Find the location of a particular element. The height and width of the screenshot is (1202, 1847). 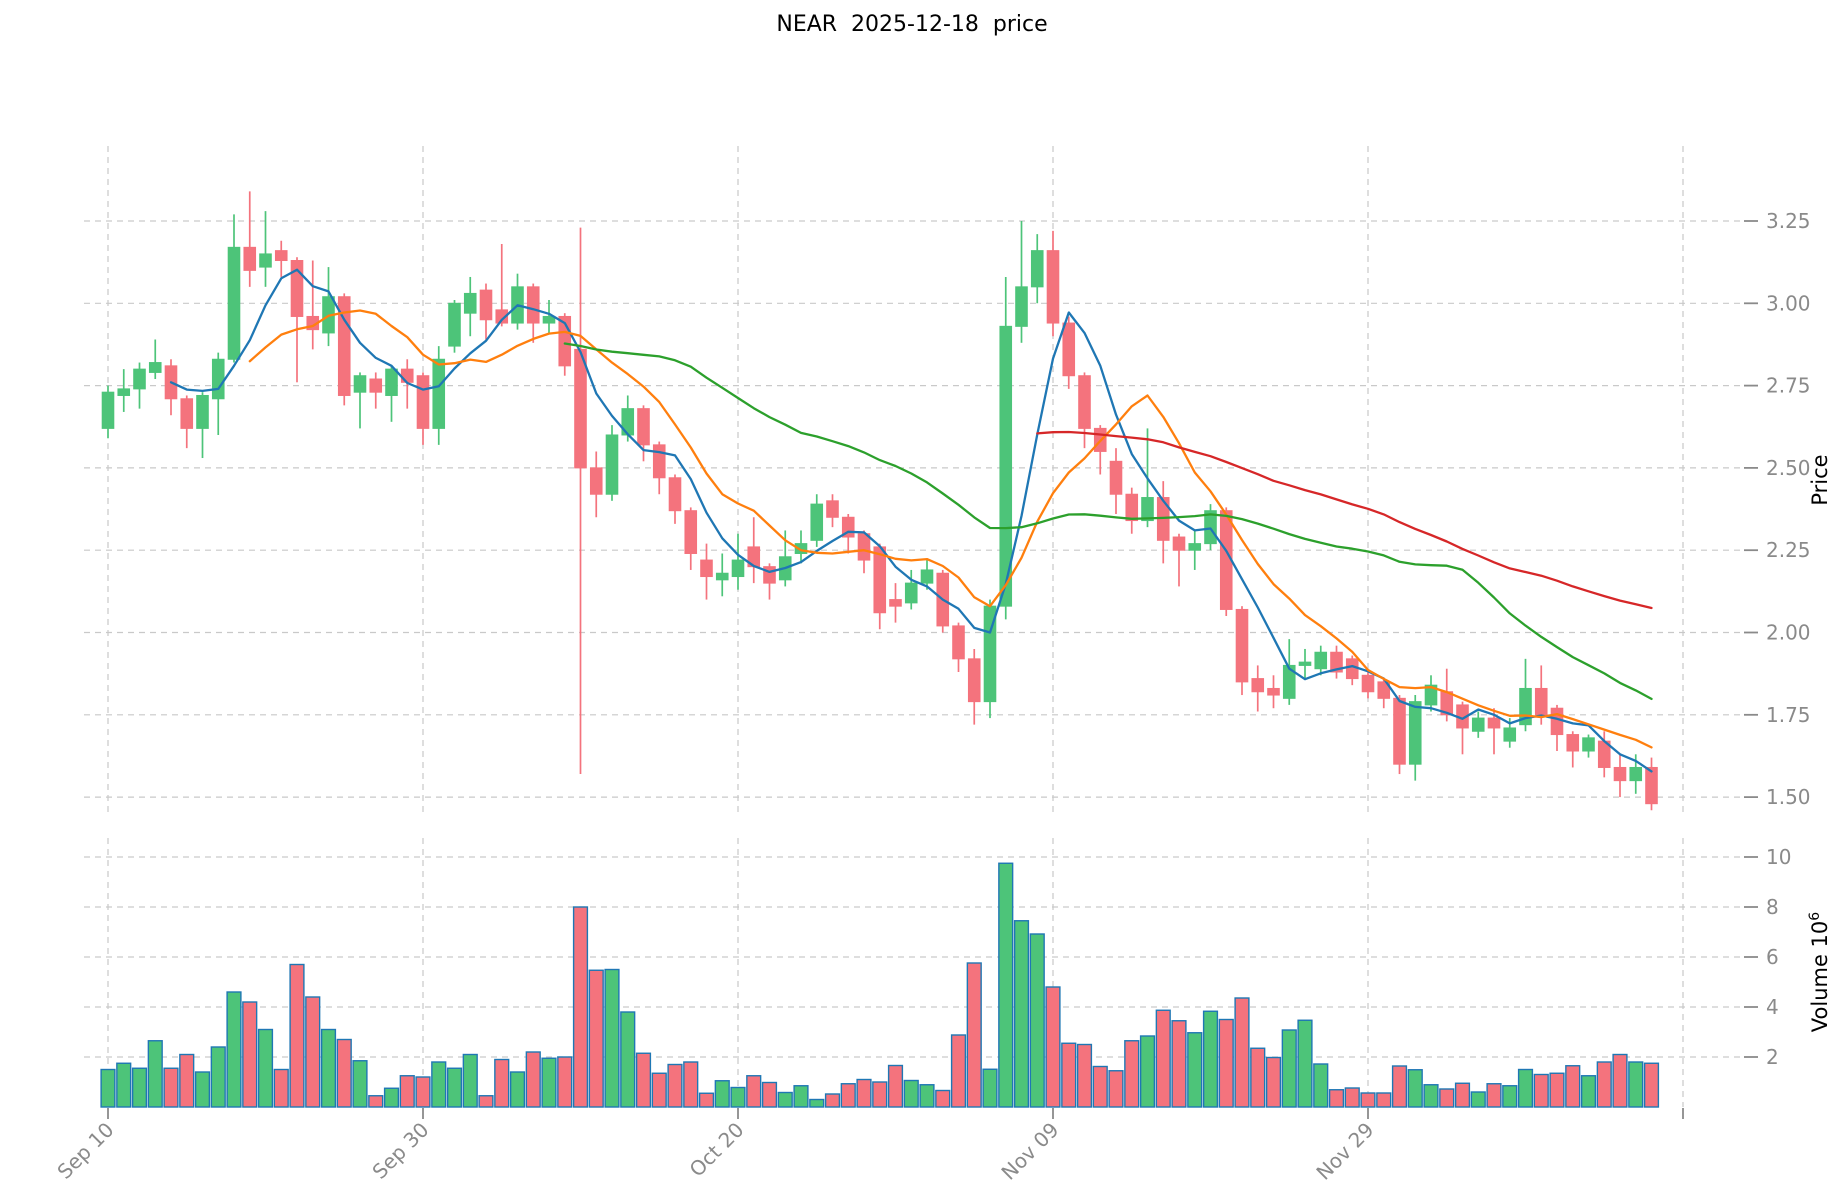

volume-tick-label: 10 is located at coordinates (1778, 857).